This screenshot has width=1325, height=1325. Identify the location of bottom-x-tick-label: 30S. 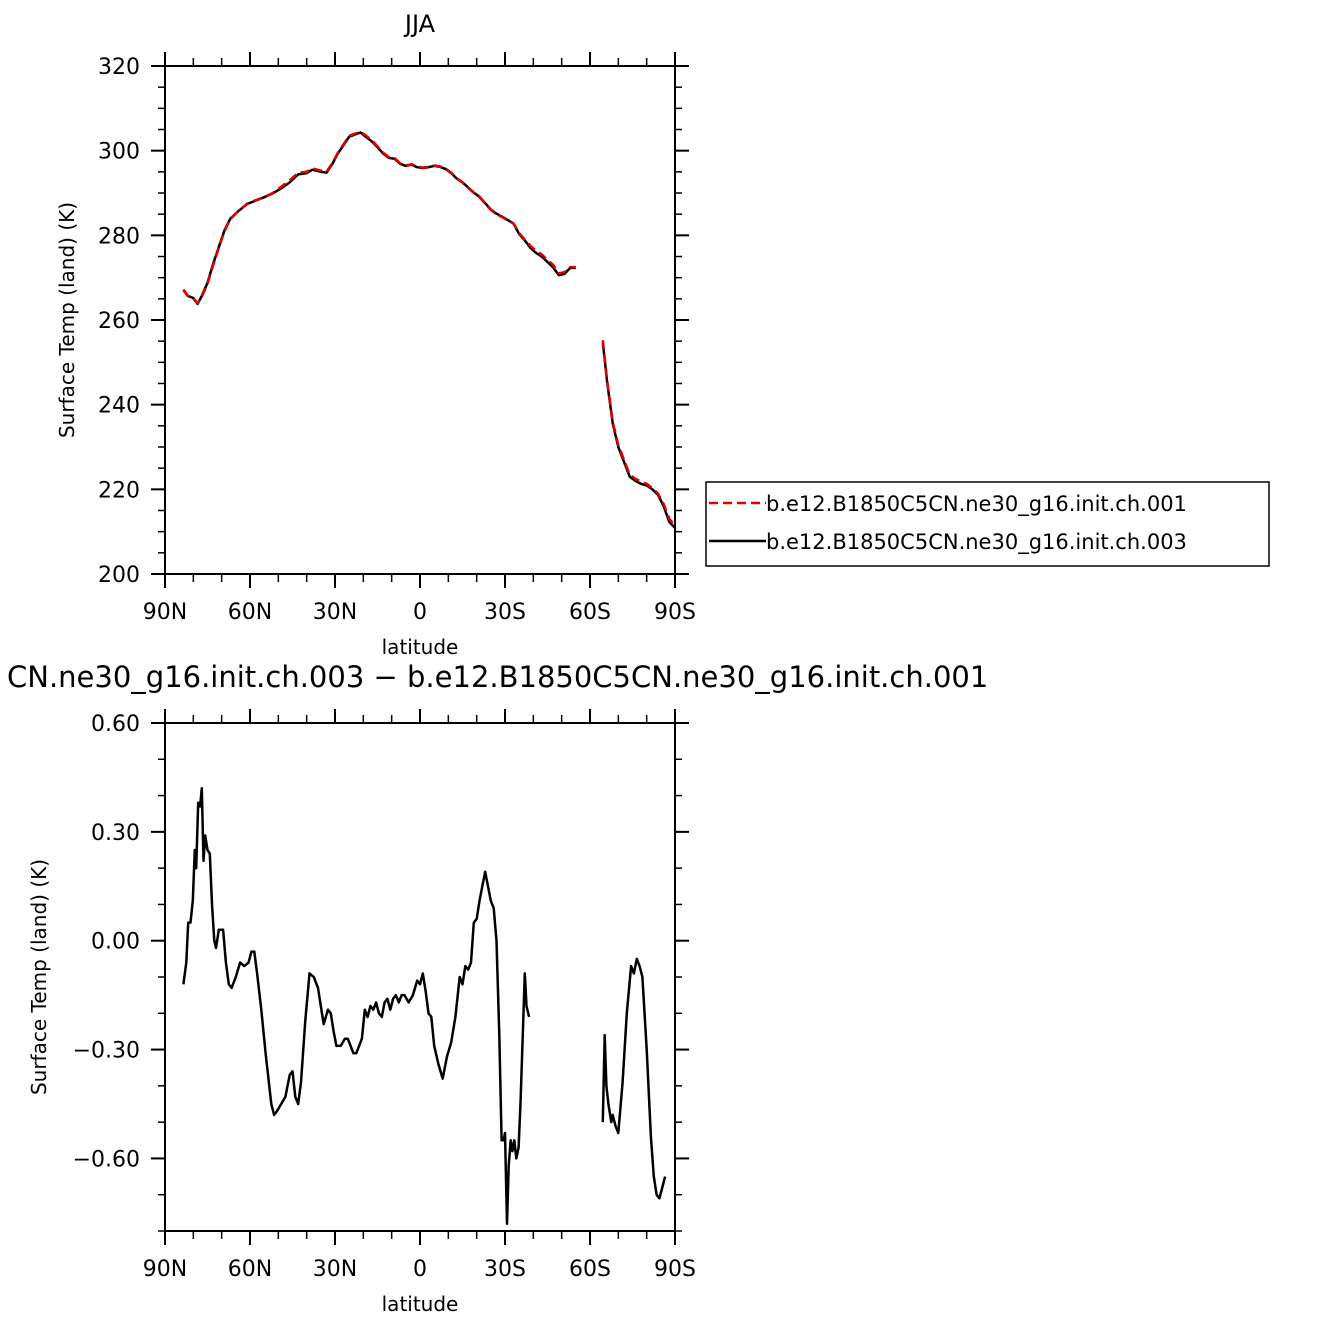
(505, 1269).